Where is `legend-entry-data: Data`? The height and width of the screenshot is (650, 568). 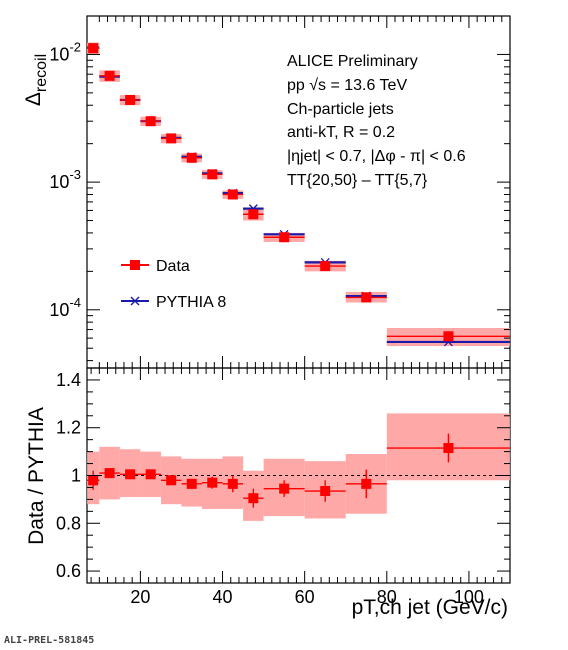 legend-entry-data: Data is located at coordinates (155, 266).